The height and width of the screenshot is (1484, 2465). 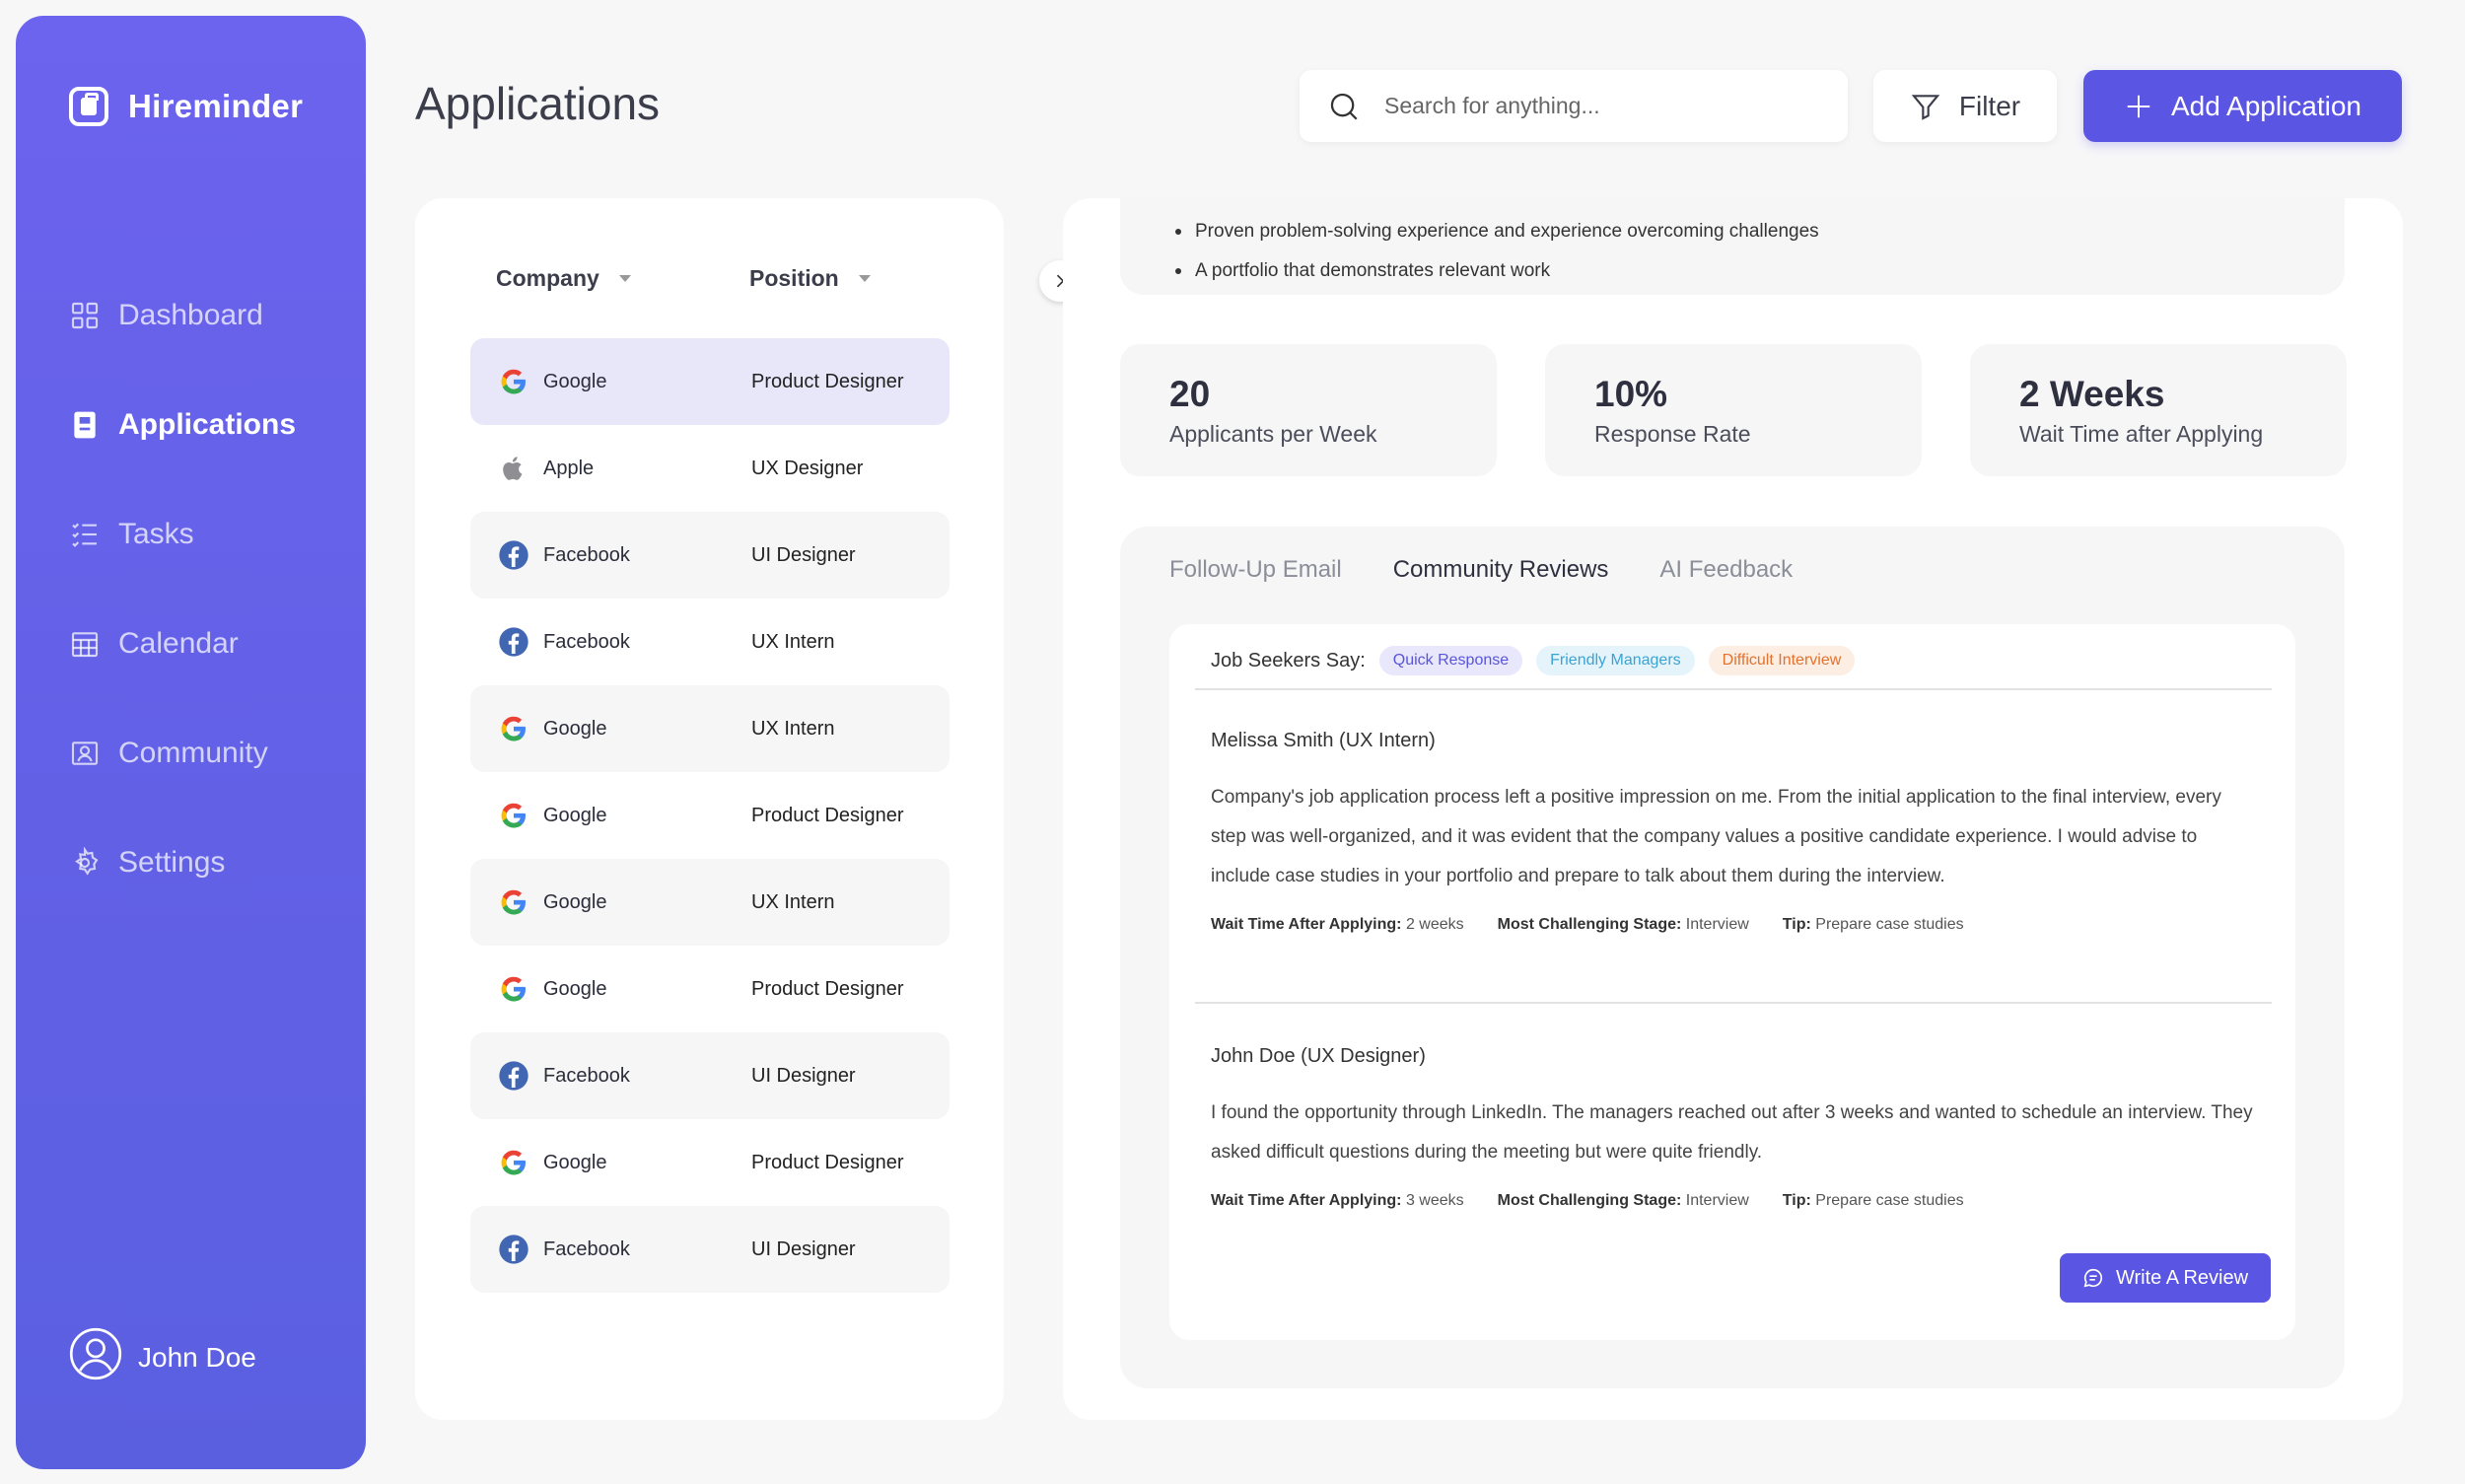 I want to click on chat-bubble-icon, so click(x=2092, y=1278).